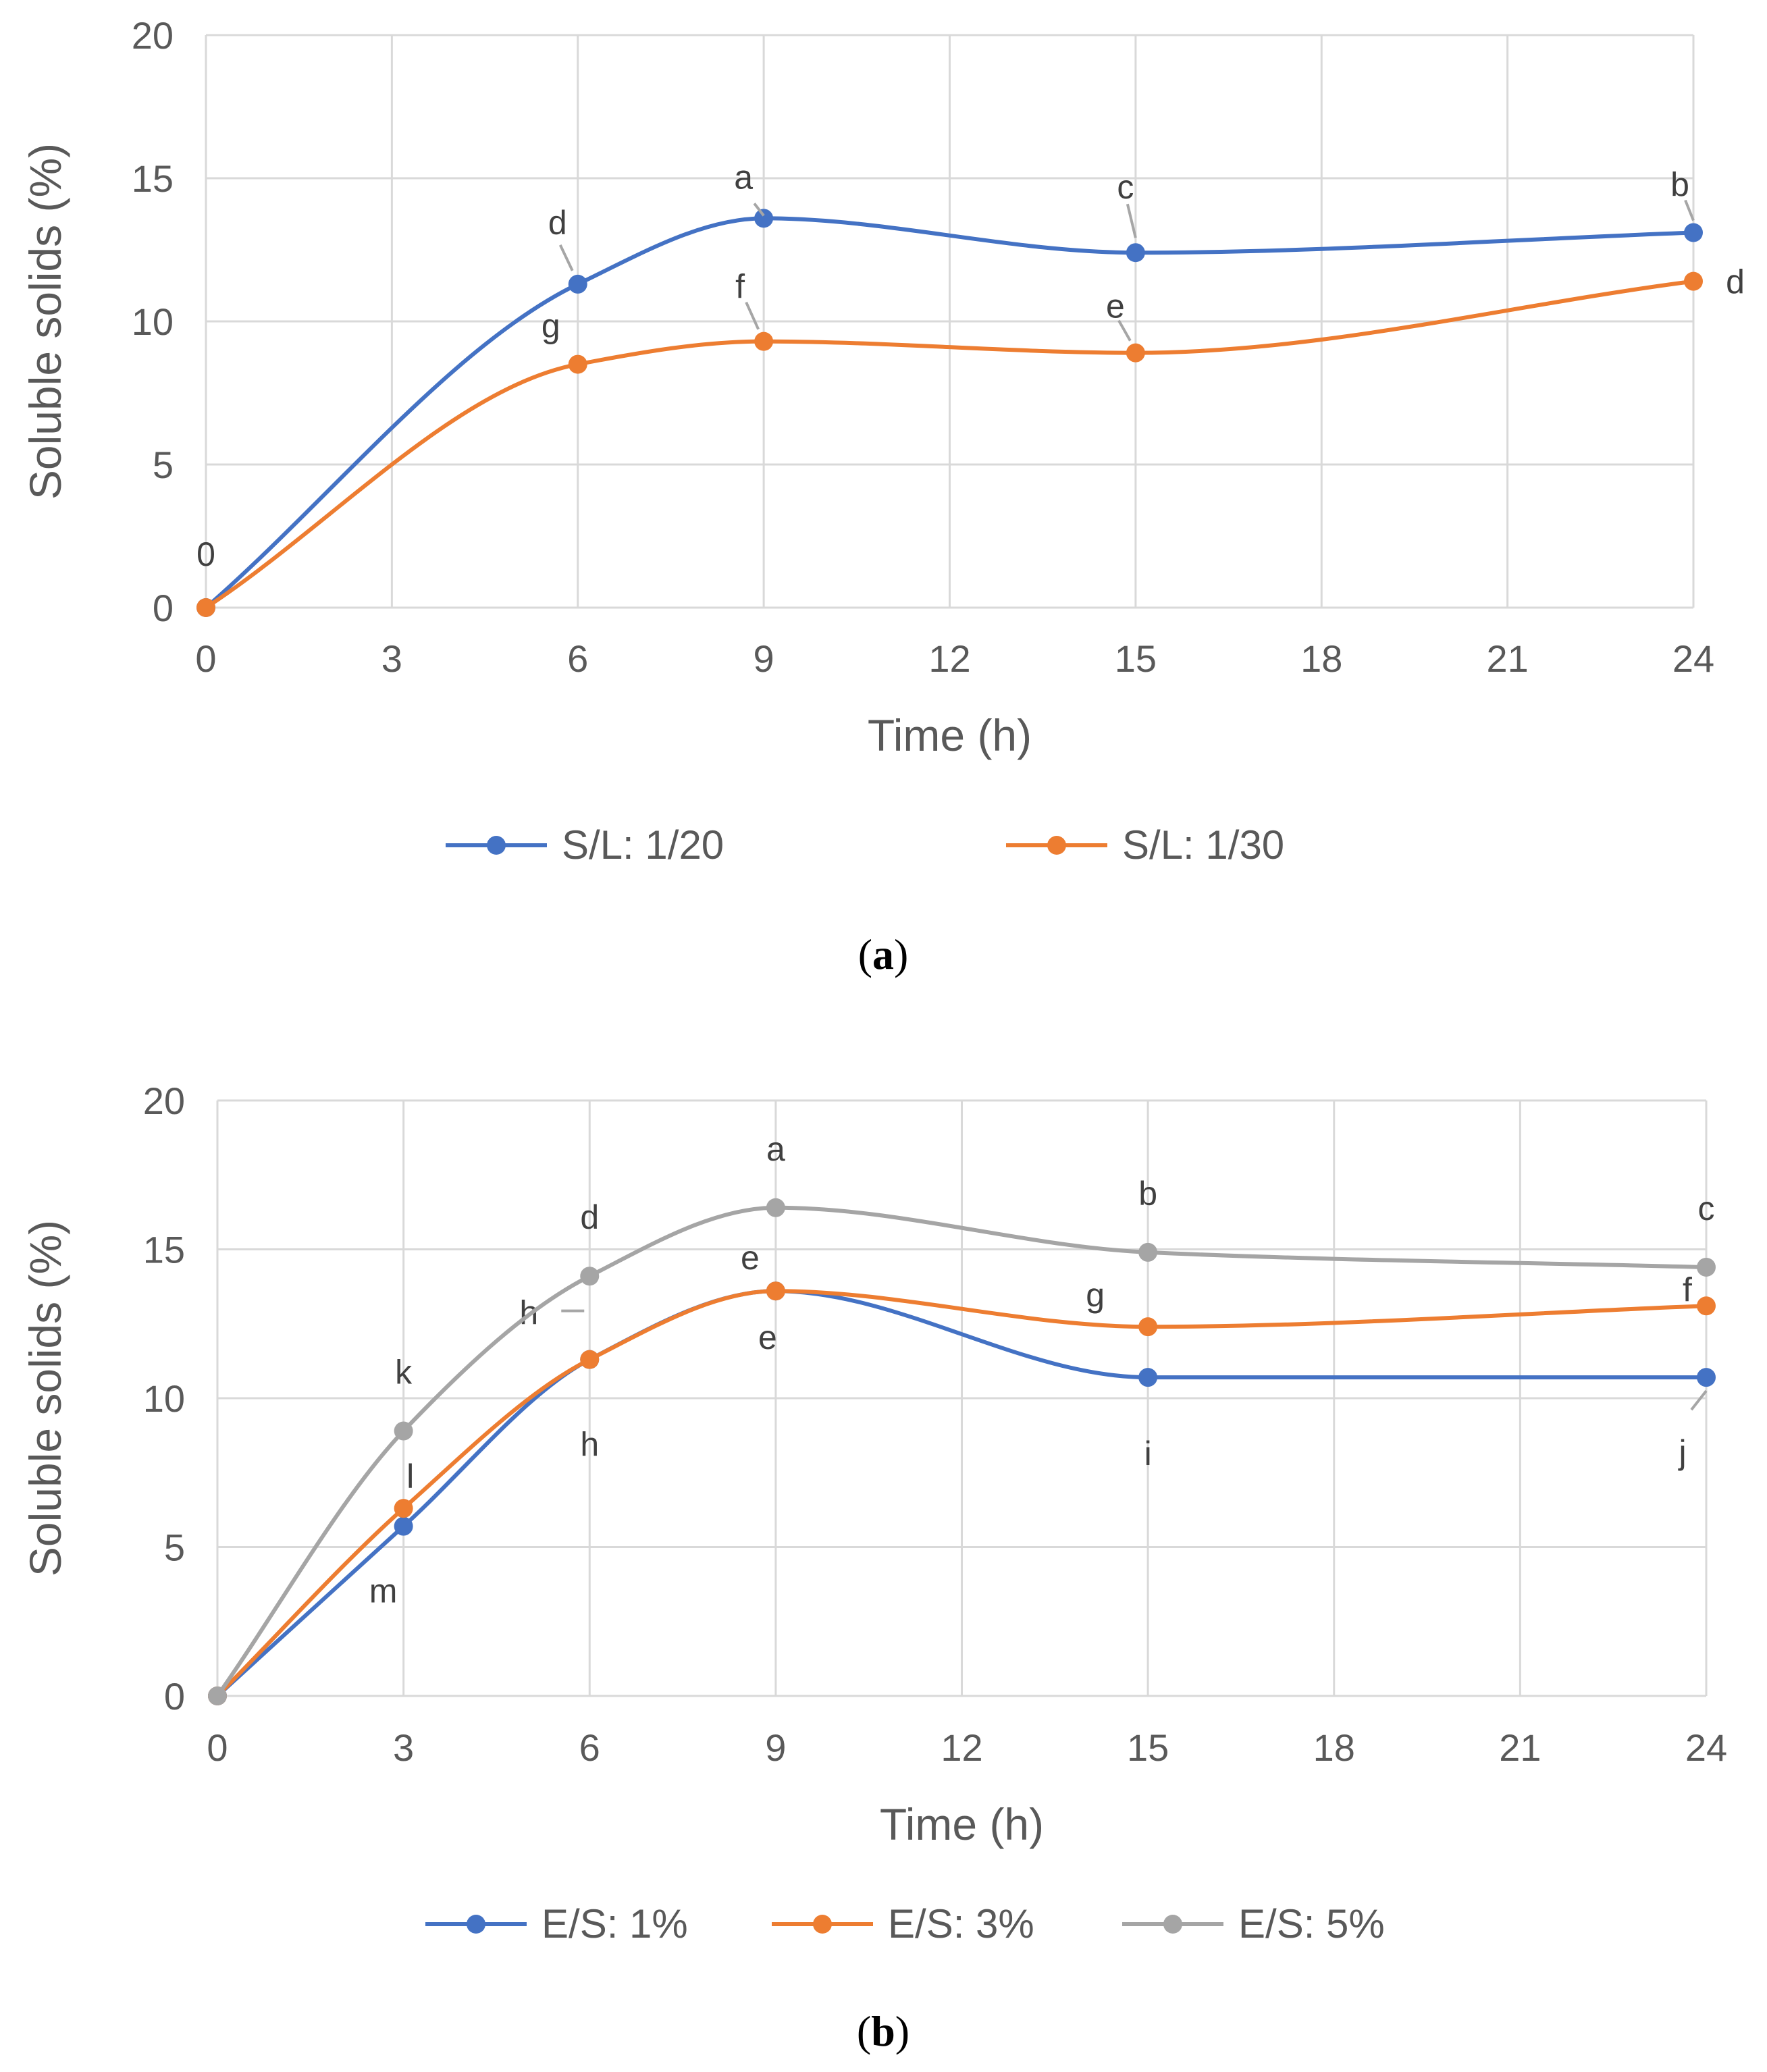 This screenshot has height=2072, width=1767. I want to click on y-tick-label: 0, so click(163, 608).